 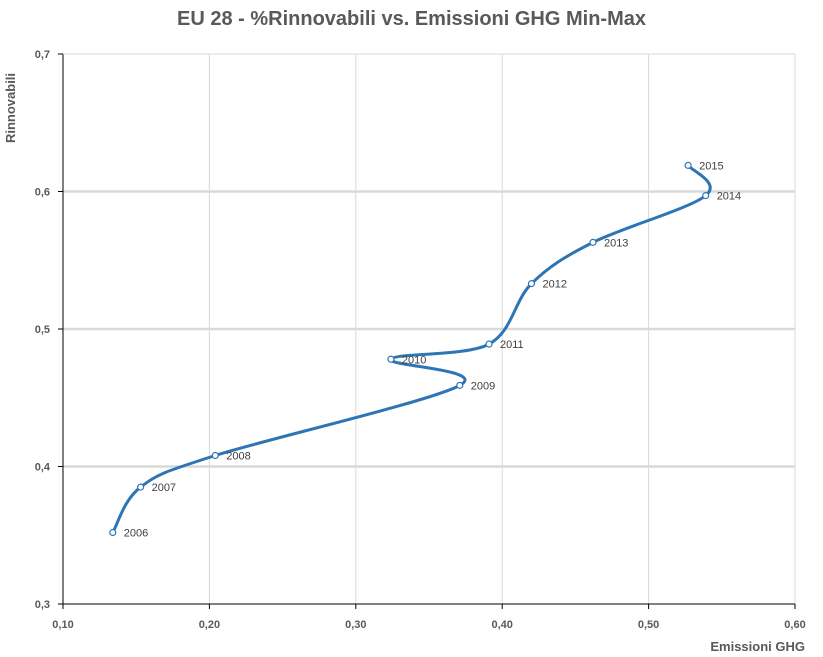 I want to click on data-label: 2007, so click(x=164, y=488).